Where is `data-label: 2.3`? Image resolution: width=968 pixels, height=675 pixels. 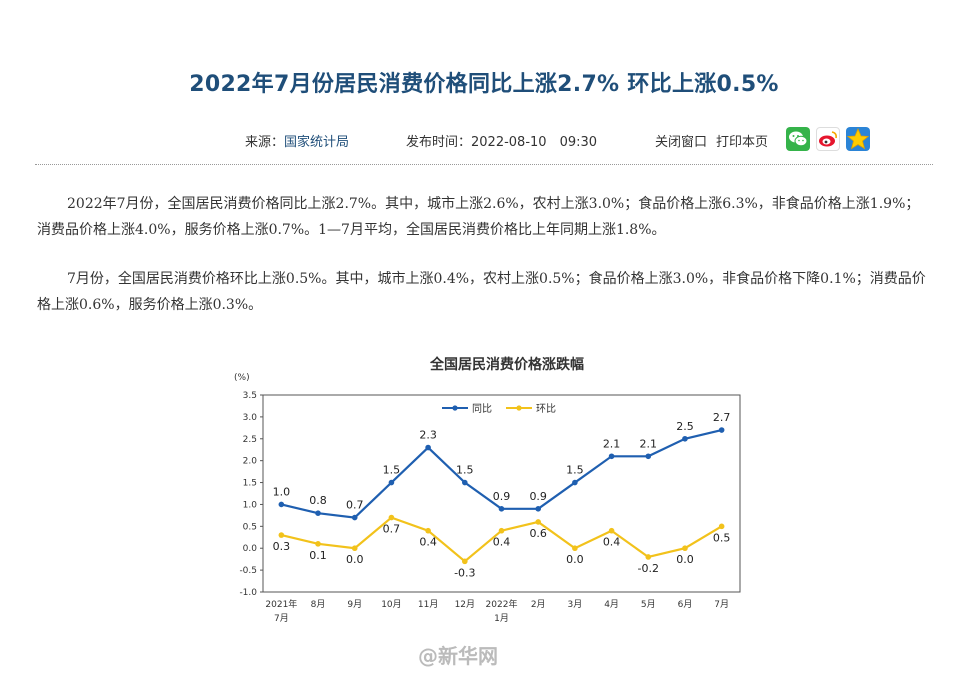 data-label: 2.3 is located at coordinates (428, 435).